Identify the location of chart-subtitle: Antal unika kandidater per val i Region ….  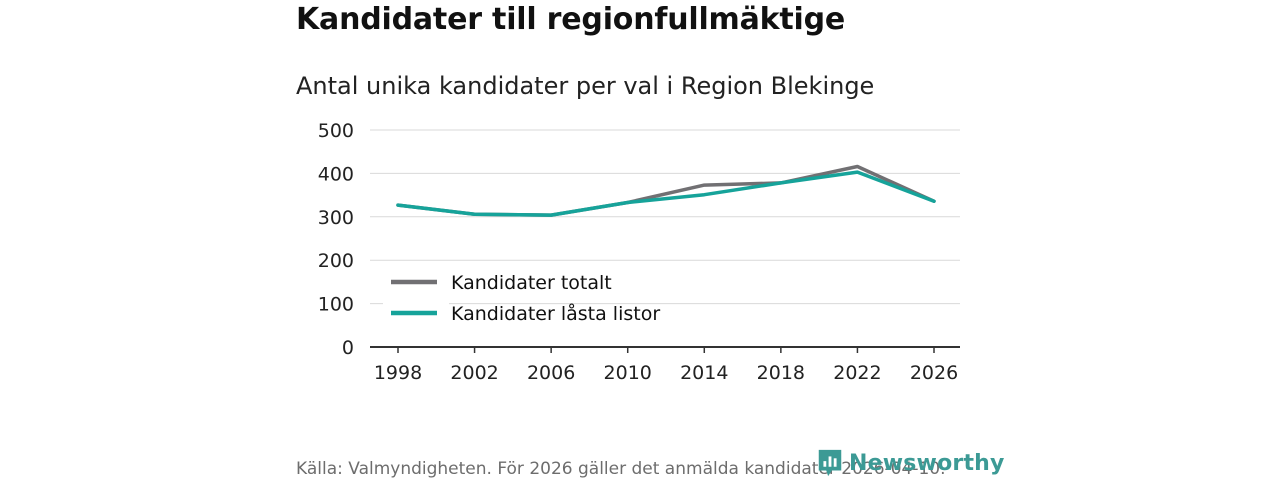
(585, 86).